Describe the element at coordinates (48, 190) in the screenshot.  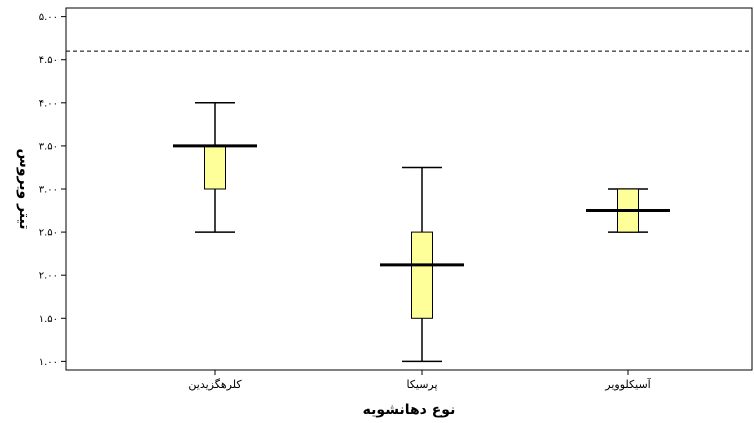
I see `y-tick-label: ۳.۰۰` at that location.